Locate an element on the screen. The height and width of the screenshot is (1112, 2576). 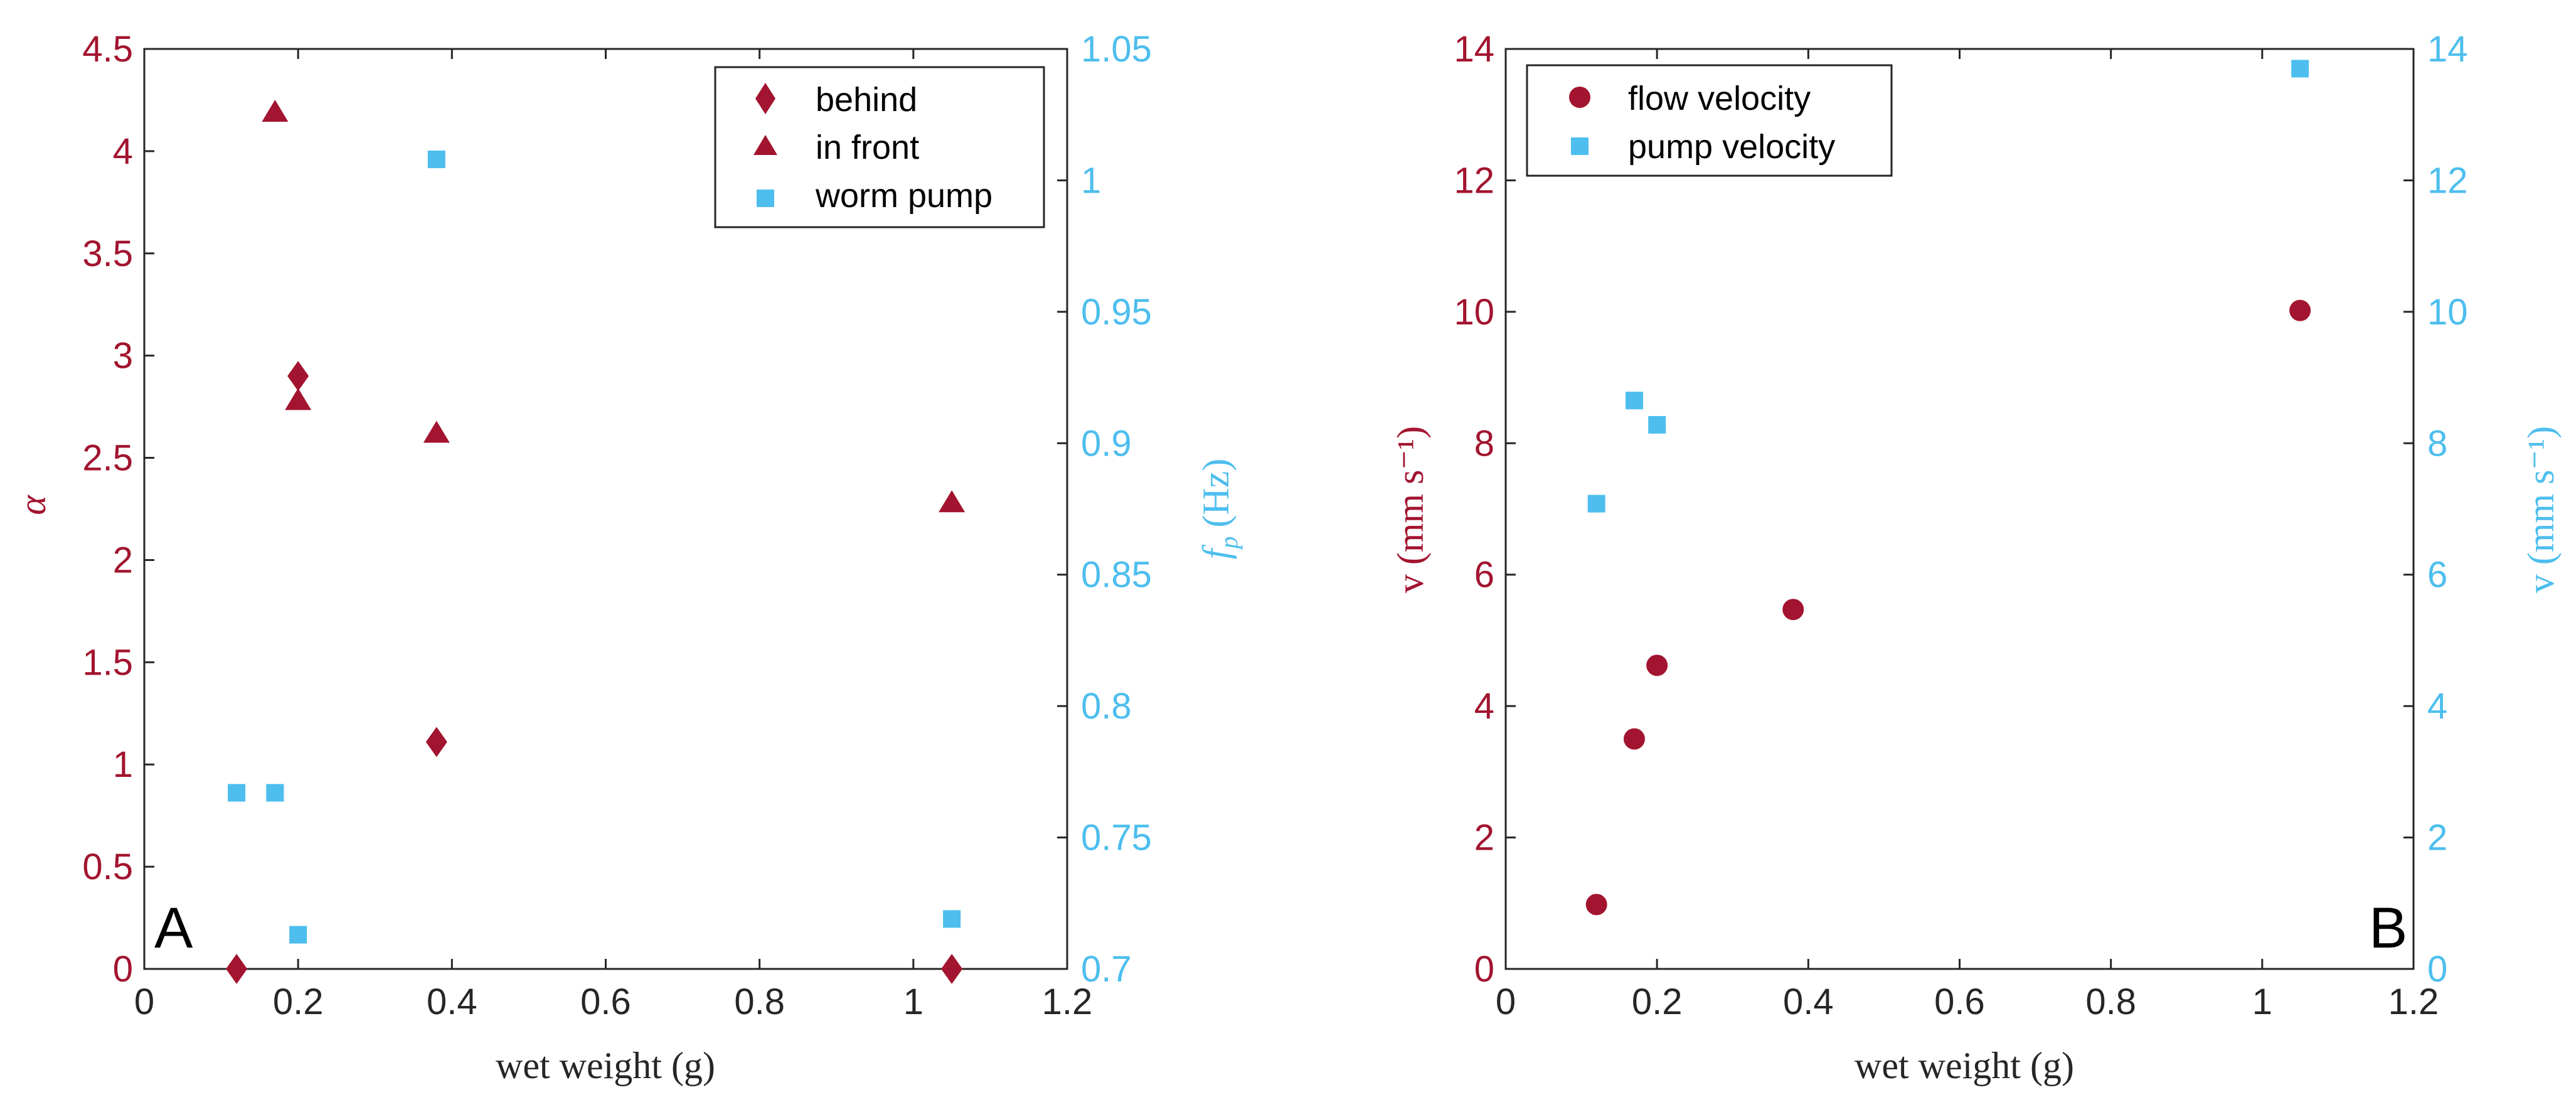
y-left-tick-label: 10 is located at coordinates (1474, 312).